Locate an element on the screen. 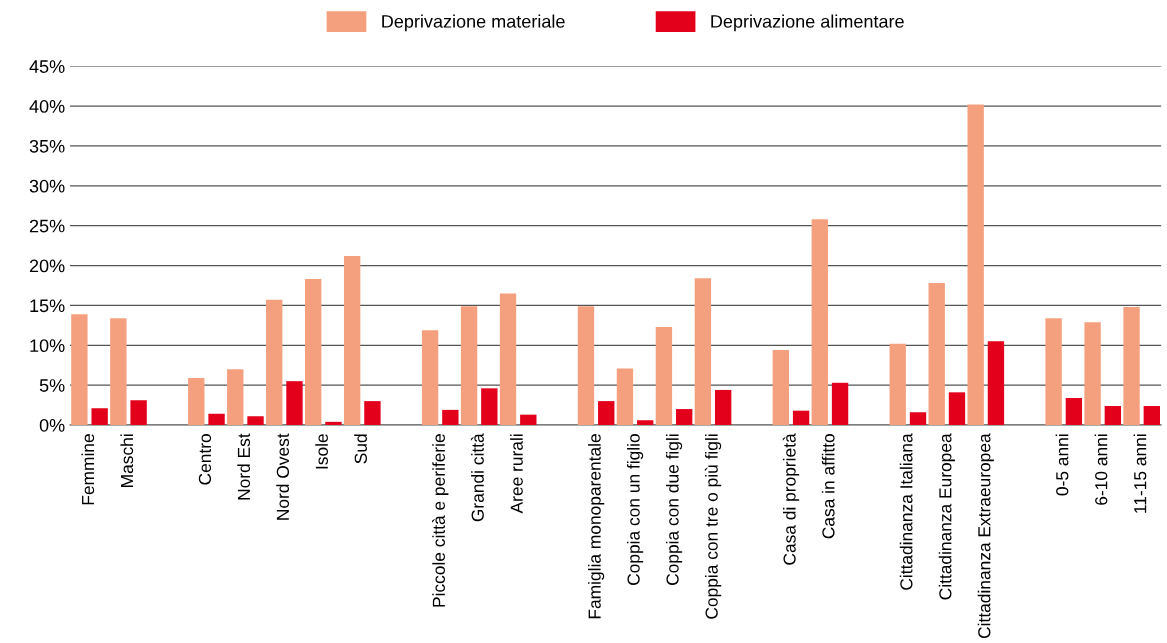  x-tick-label: Nord Est is located at coordinates (244, 466).